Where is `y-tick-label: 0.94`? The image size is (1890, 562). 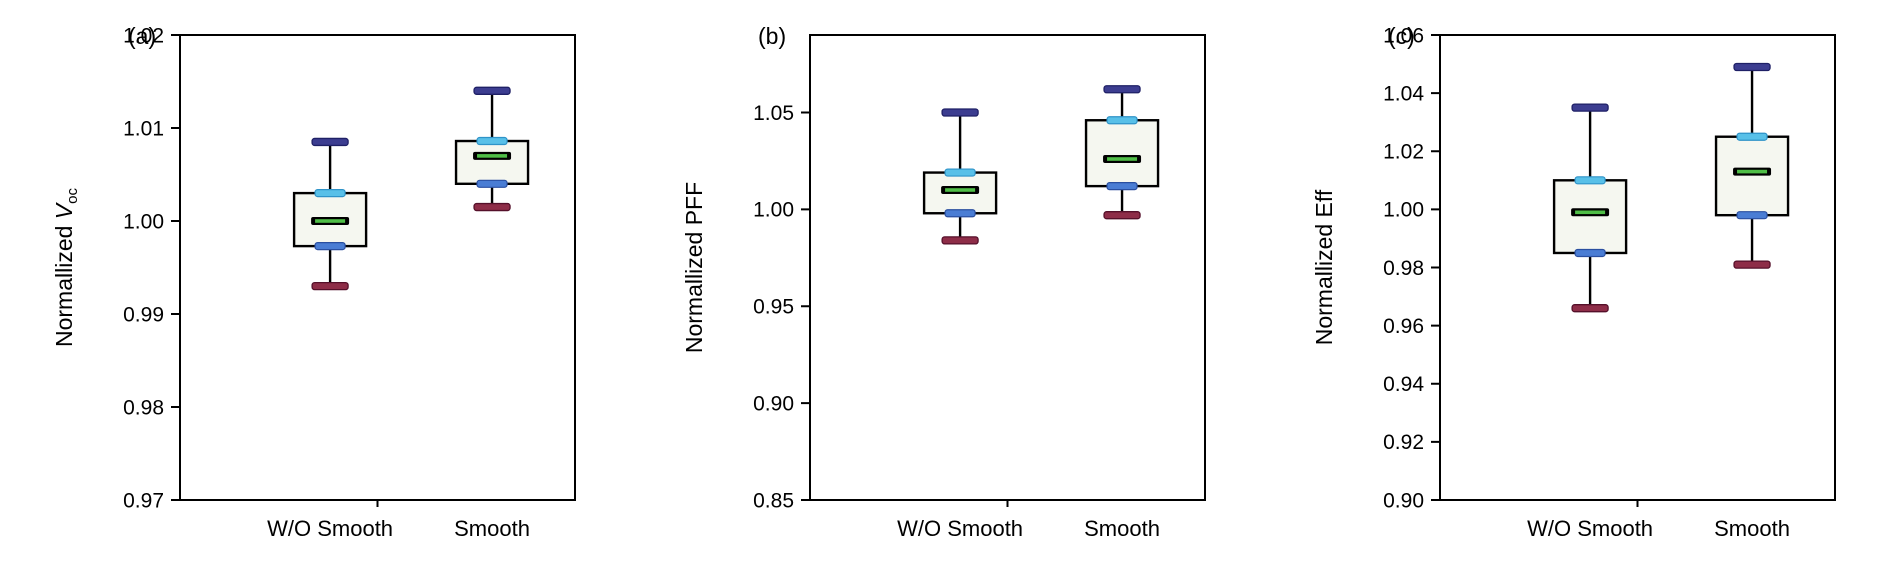 y-tick-label: 0.94 is located at coordinates (1403, 384).